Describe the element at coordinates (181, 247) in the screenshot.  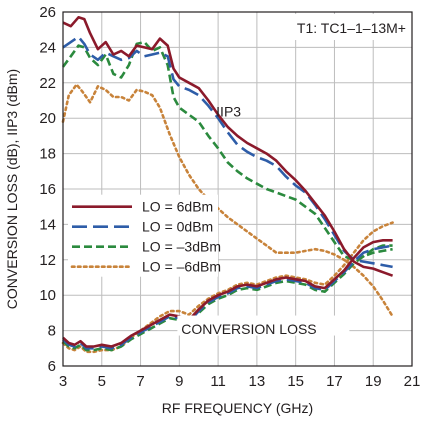
I see `legend-label: LO = –3dBm` at that location.